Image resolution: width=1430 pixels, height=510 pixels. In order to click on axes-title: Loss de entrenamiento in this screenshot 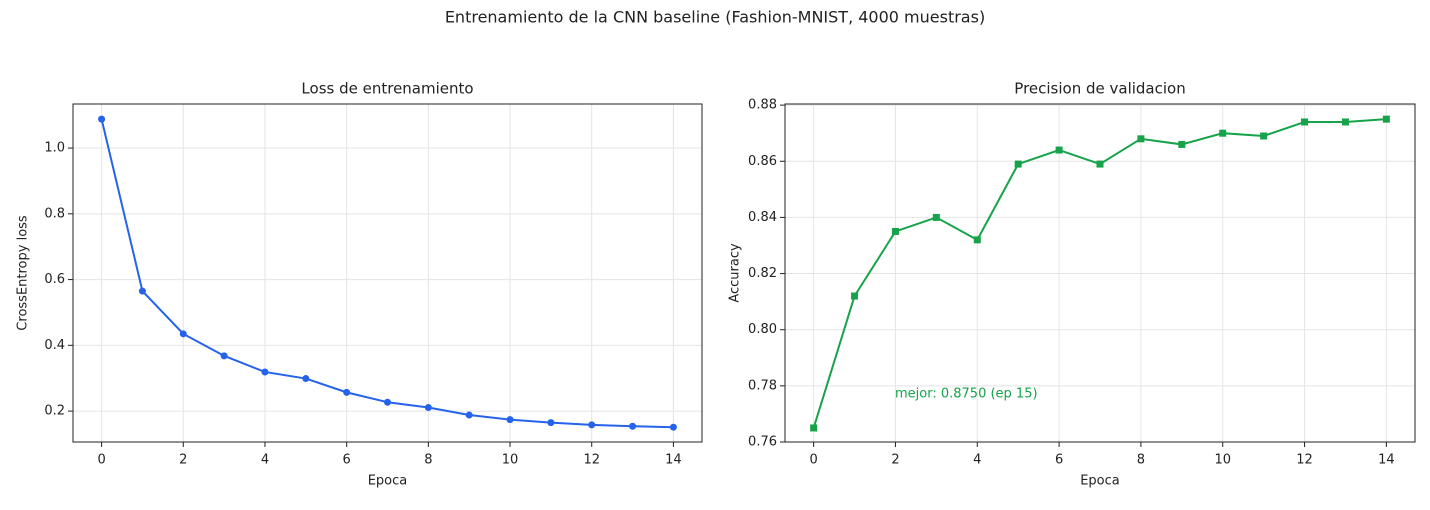, I will do `click(387, 89)`.